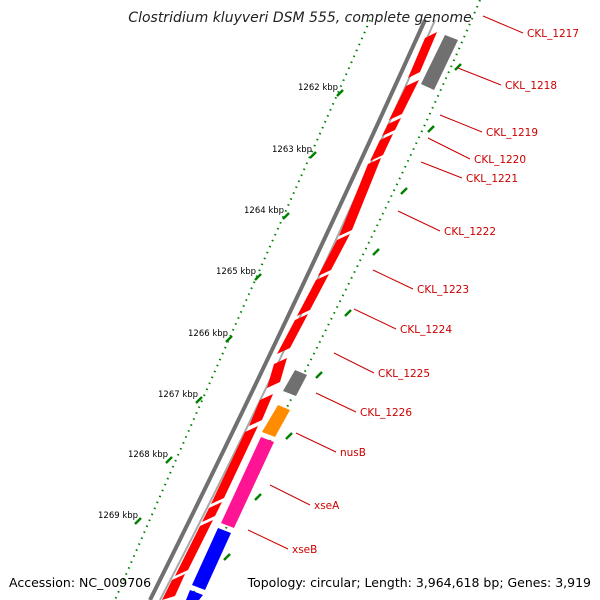 The height and width of the screenshot is (600, 600). What do you see at coordinates (194, 595) in the screenshot?
I see `gene-feature-xseb-tail` at bounding box center [194, 595].